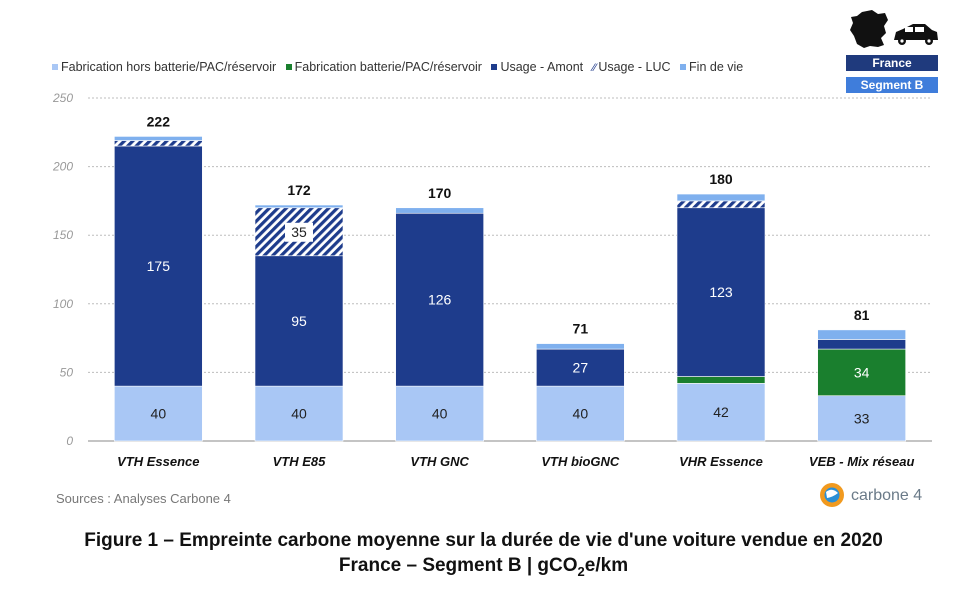 The image size is (967, 608). What do you see at coordinates (440, 193) in the screenshot?
I see `total-label: 170` at bounding box center [440, 193].